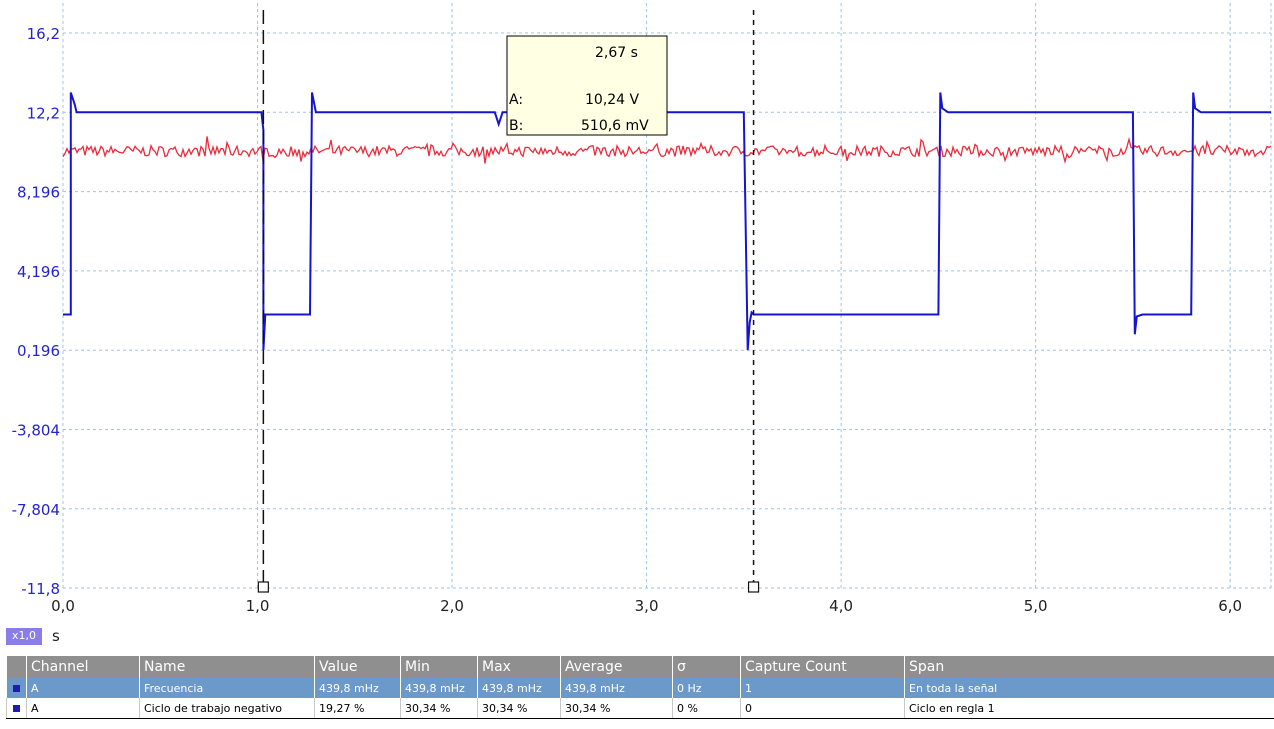 The width and height of the screenshot is (1274, 729). I want to click on x-tick-label: 1,0, so click(258, 606).